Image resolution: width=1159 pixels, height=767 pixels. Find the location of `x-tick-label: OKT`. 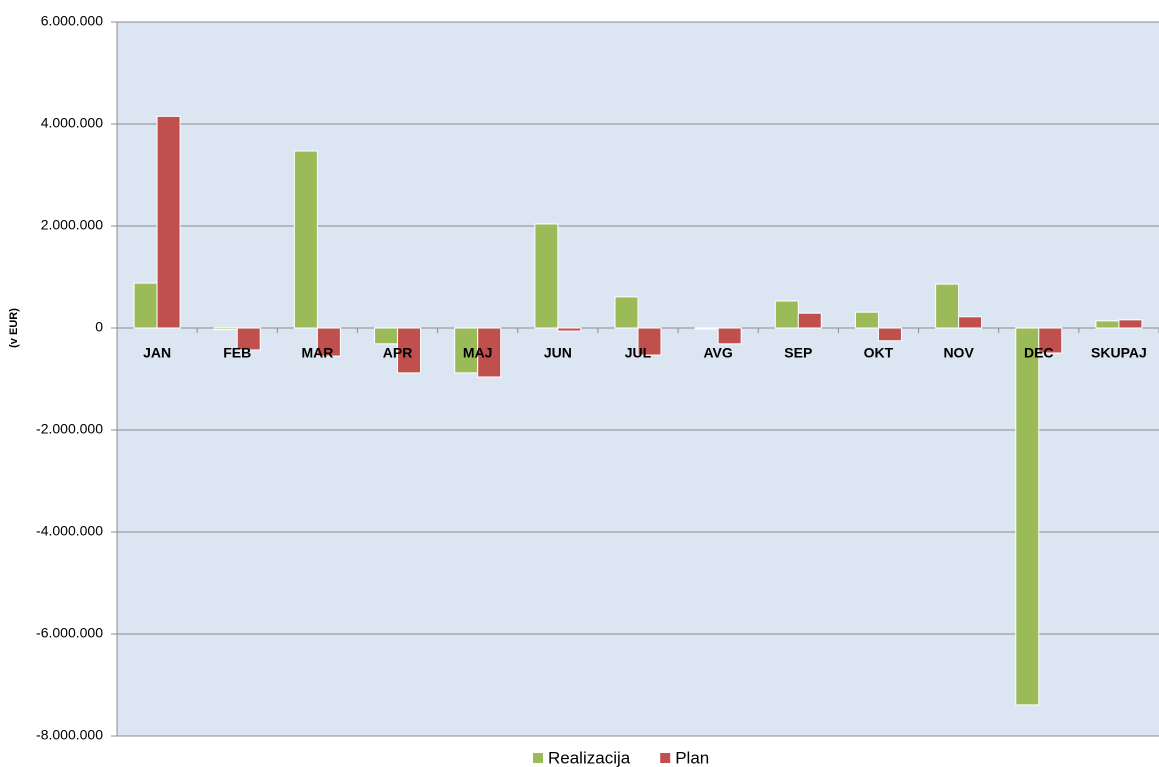

x-tick-label: OKT is located at coordinates (879, 353).